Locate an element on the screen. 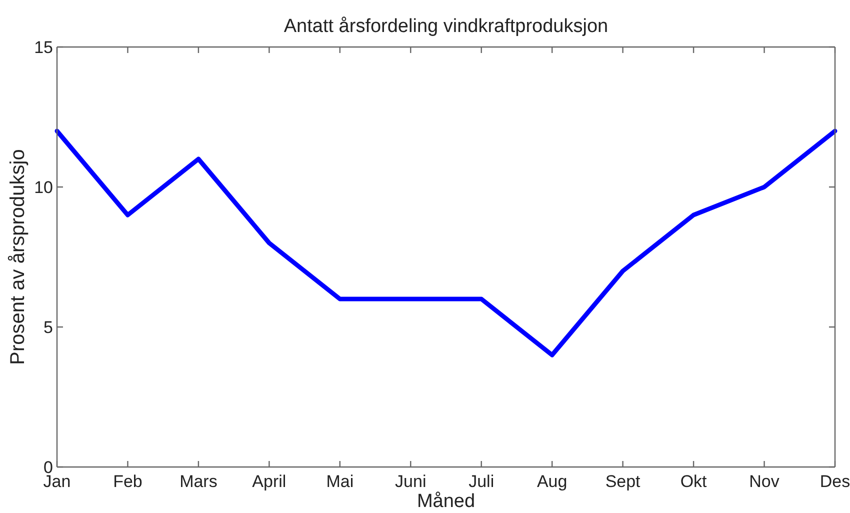  y-tick-label: 10 is located at coordinates (43, 188).